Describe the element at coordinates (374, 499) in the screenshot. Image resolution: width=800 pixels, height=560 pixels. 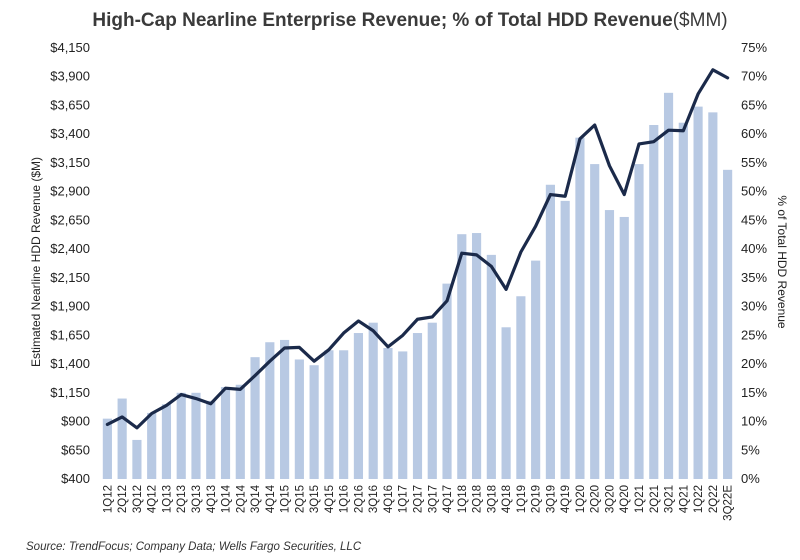
I see `x-tick-label: 3Q16` at that location.